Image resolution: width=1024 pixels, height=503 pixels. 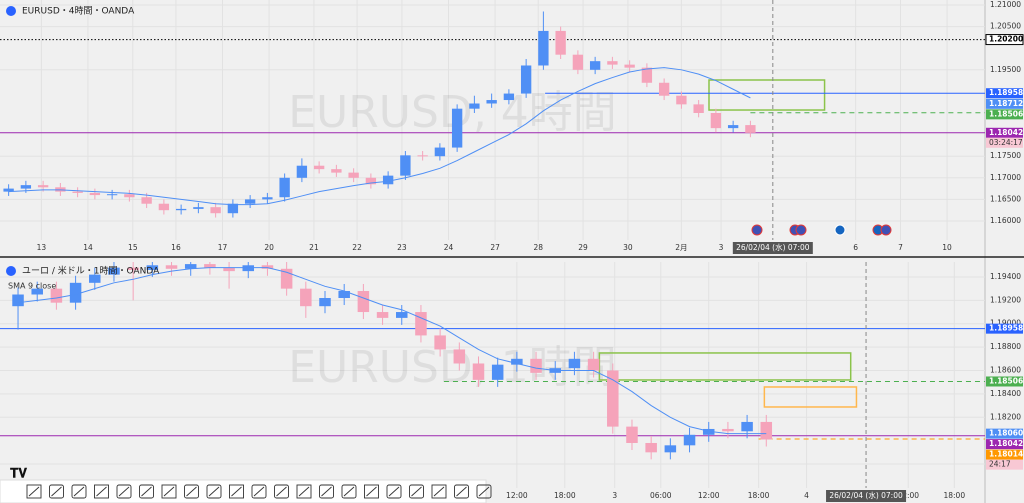 What do you see at coordinates (1006, 132) in the screenshot?
I see `price-label: 1.18042` at bounding box center [1006, 132].